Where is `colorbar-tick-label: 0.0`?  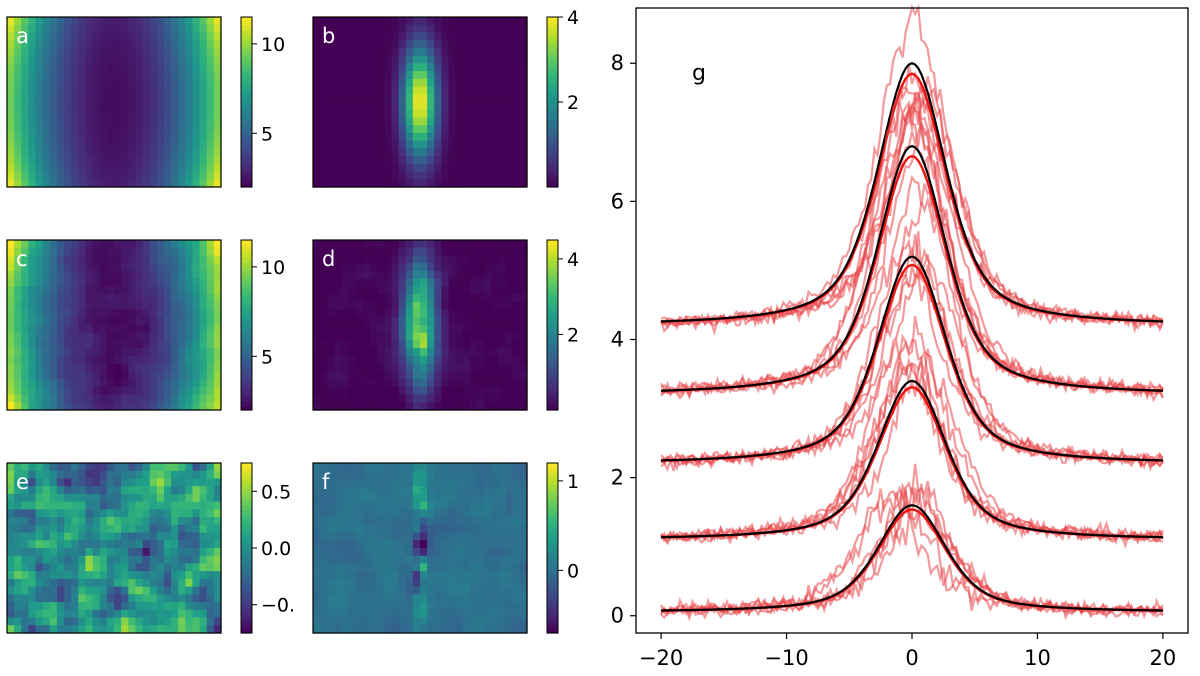 colorbar-tick-label: 0.0 is located at coordinates (276, 549).